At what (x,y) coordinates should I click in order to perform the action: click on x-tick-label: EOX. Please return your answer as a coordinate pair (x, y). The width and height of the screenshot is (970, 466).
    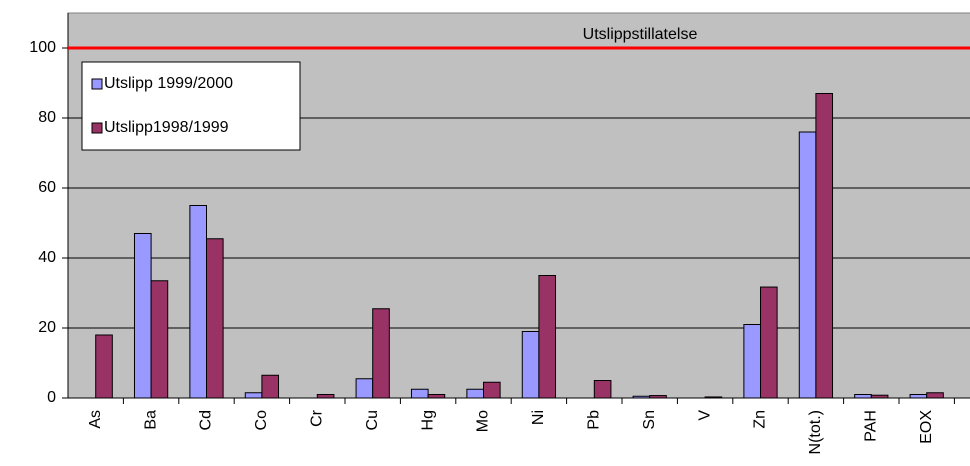
    Looking at the image, I should click on (926, 427).